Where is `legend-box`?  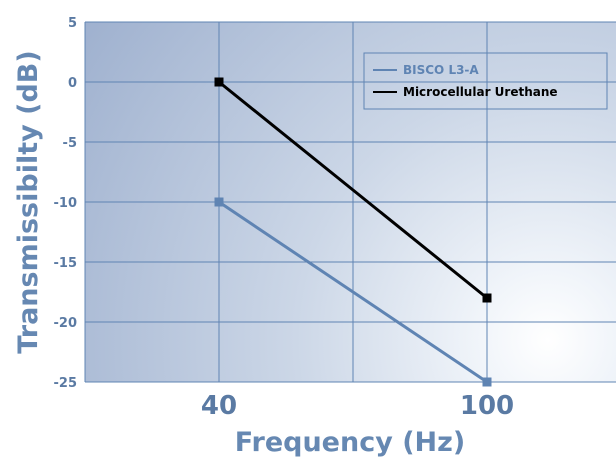
legend-box is located at coordinates (485, 81).